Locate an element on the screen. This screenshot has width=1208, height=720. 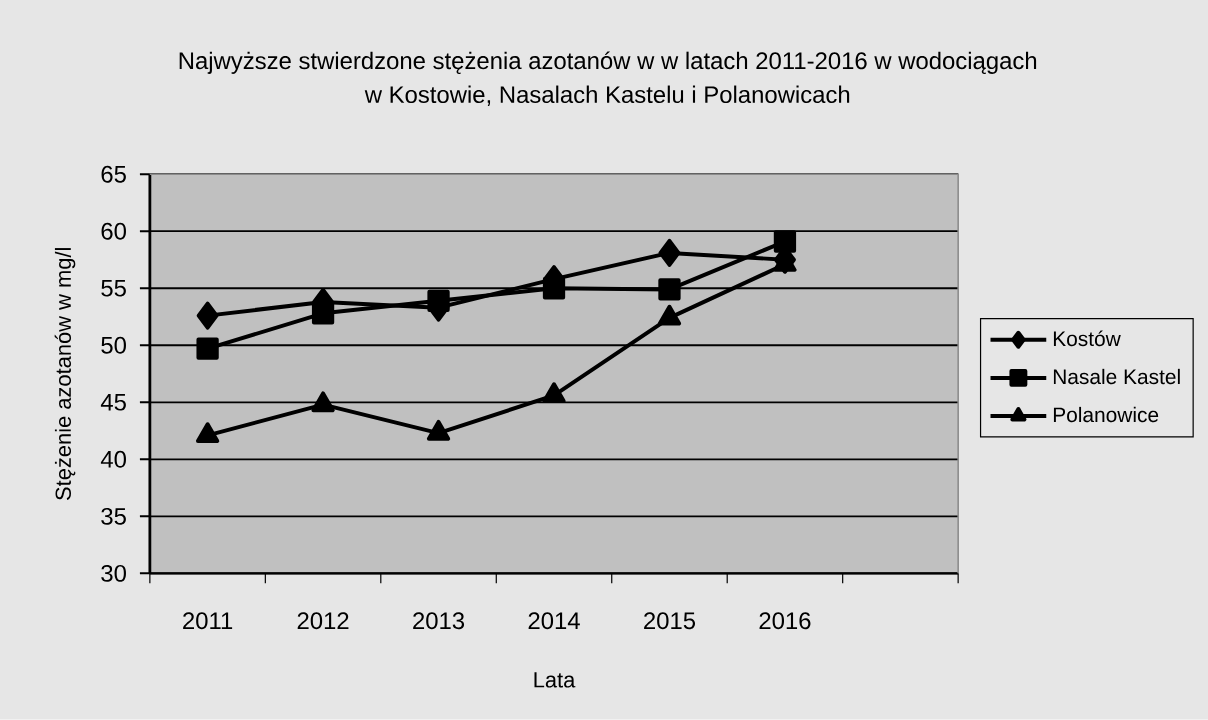
x-tick-label: 2011 is located at coordinates (208, 621).